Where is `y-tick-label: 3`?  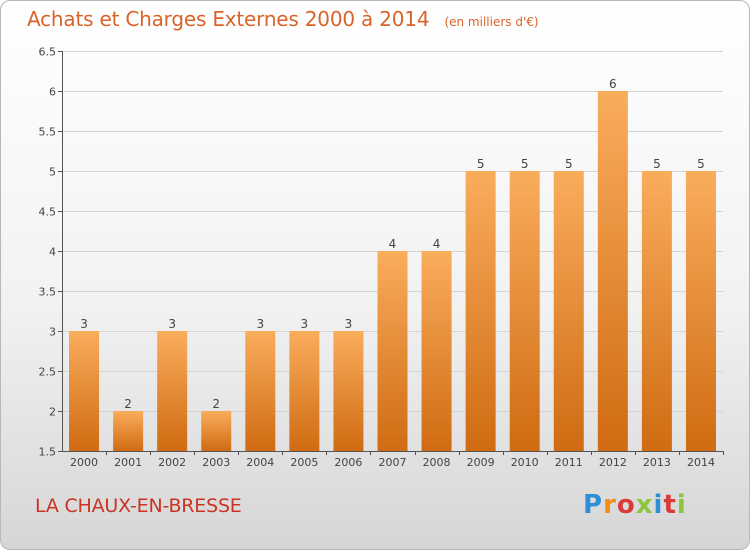 y-tick-label: 3 is located at coordinates (52, 332).